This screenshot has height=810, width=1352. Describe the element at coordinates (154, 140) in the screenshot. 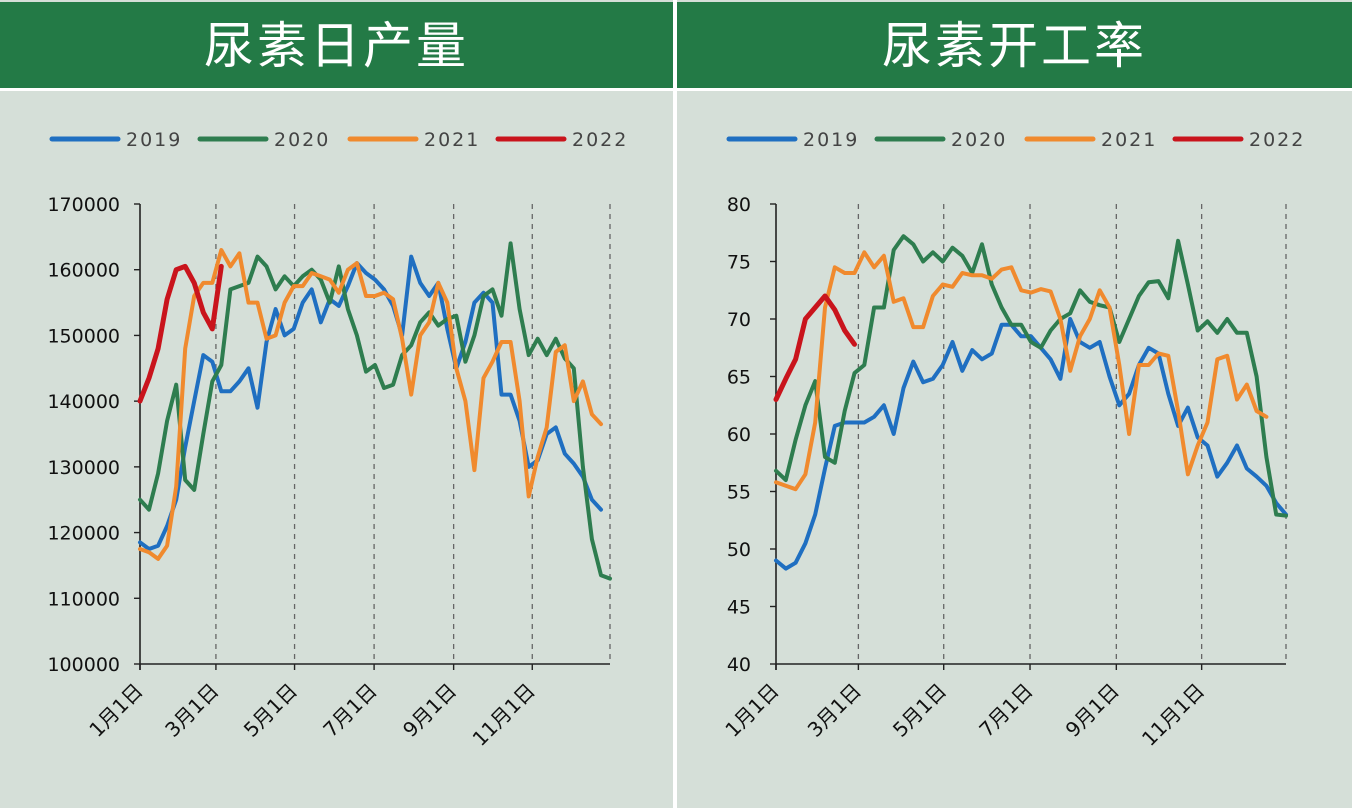

I see `prod-legend-label-2019: 2019` at that location.